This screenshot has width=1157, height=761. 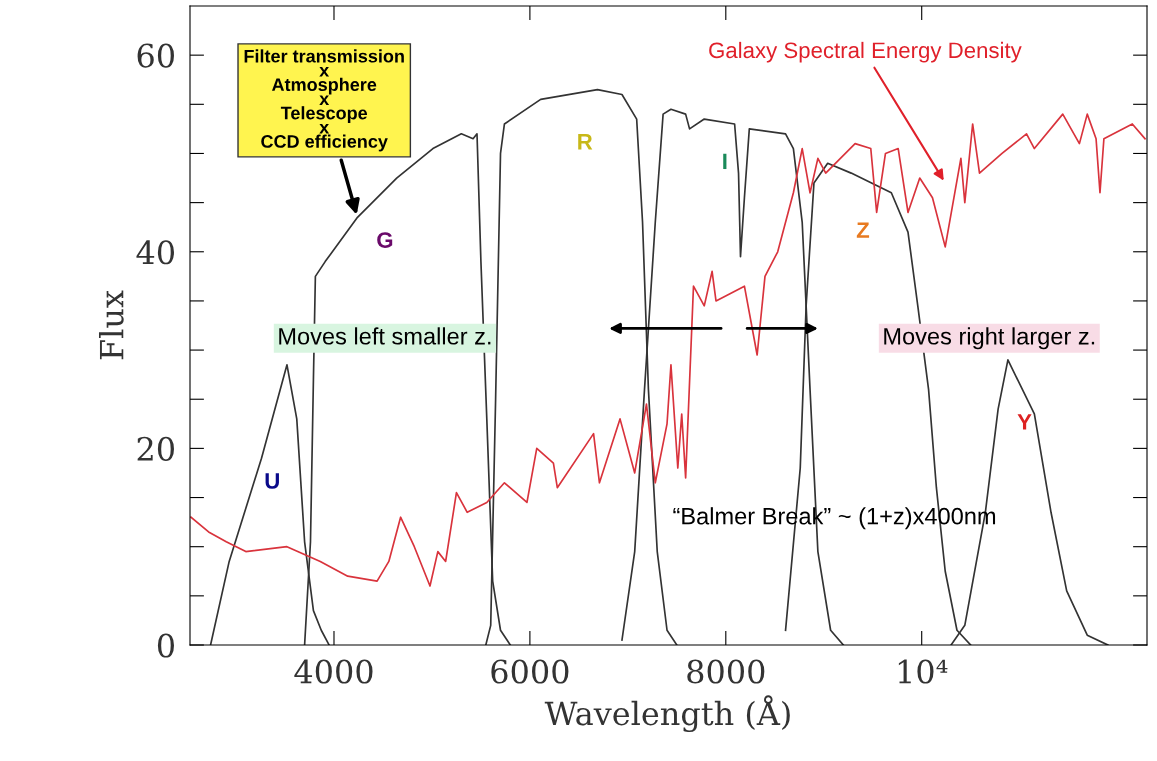 What do you see at coordinates (272, 481) in the screenshot?
I see `annotation: U` at bounding box center [272, 481].